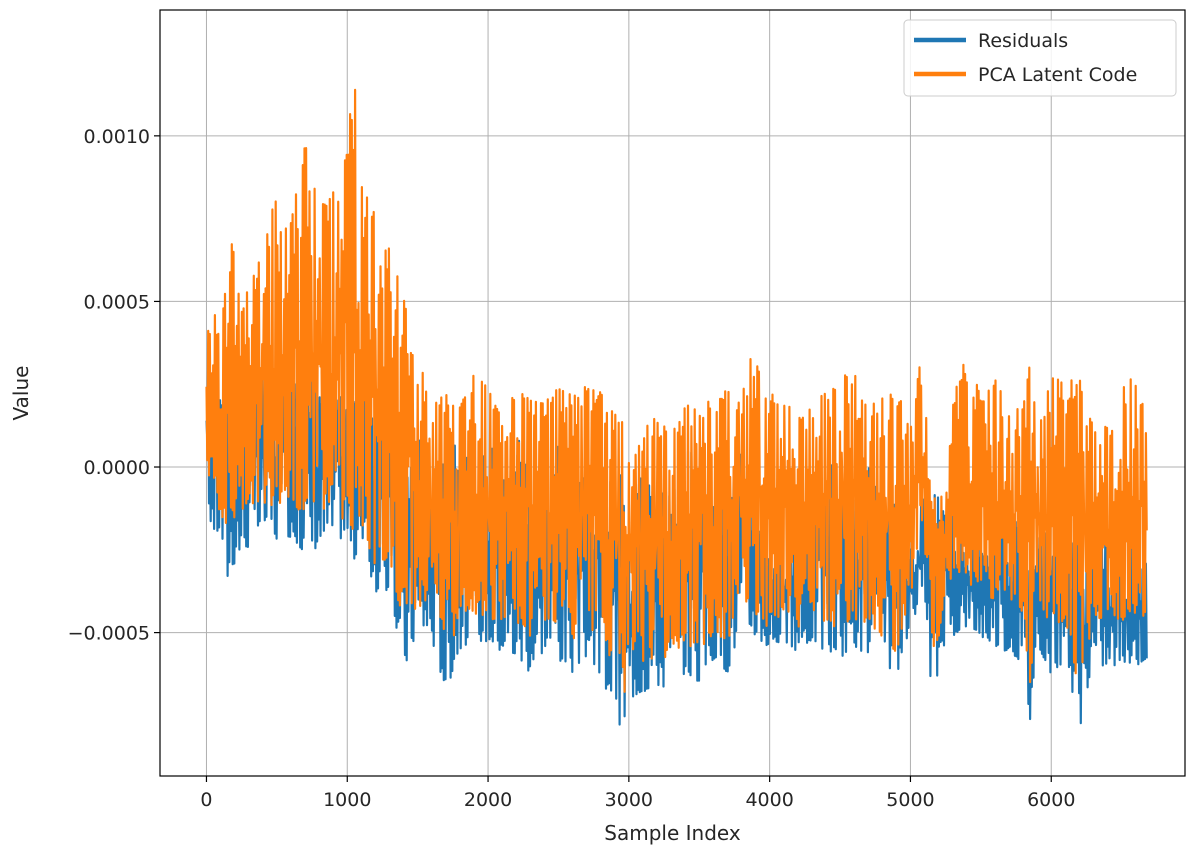 The height and width of the screenshot is (856, 1195). Describe the element at coordinates (1023, 41) in the screenshot. I see `legend-label: Residuals` at that location.